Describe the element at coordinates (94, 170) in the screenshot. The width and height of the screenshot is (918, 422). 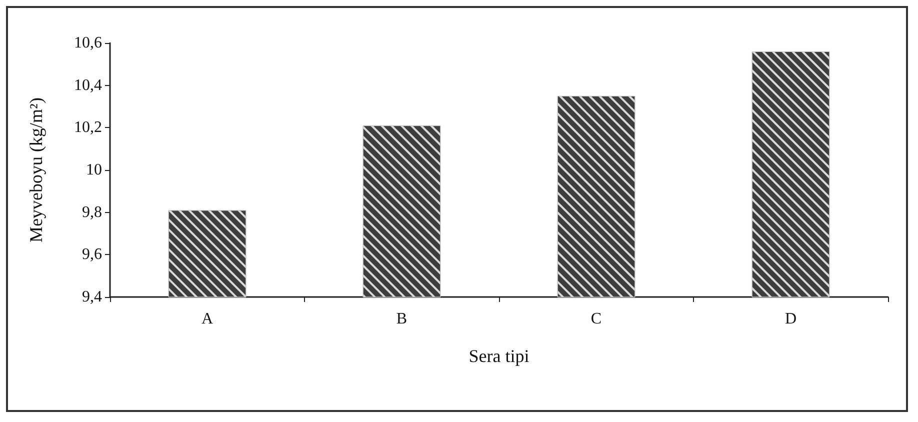
I see `y-tick-label: 10` at that location.